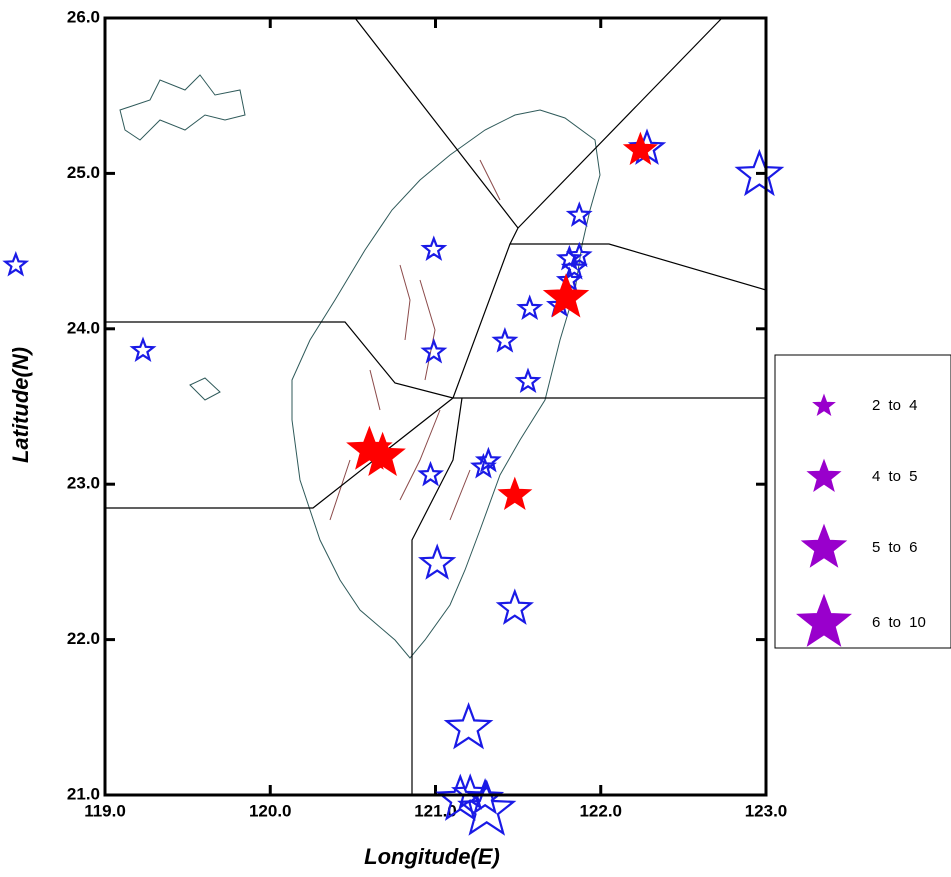 Image resolution: width=951 pixels, height=877 pixels. Describe the element at coordinates (105, 810) in the screenshot. I see `x-tick-label: 119.0` at that location.